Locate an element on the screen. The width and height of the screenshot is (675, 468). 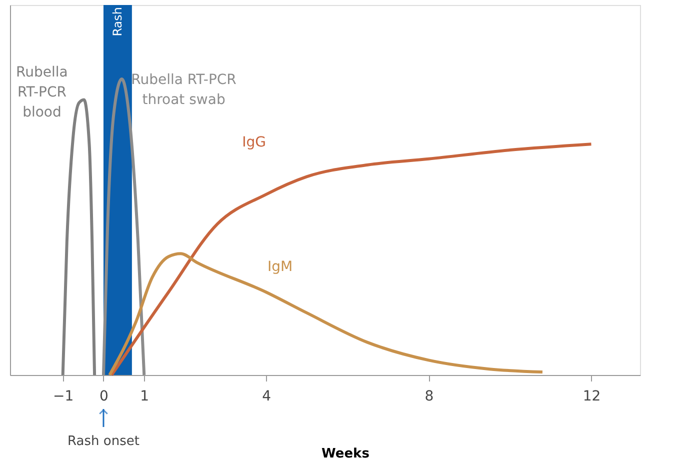
series-label: Rubella RT-PCR throat swab is located at coordinates (184, 90).